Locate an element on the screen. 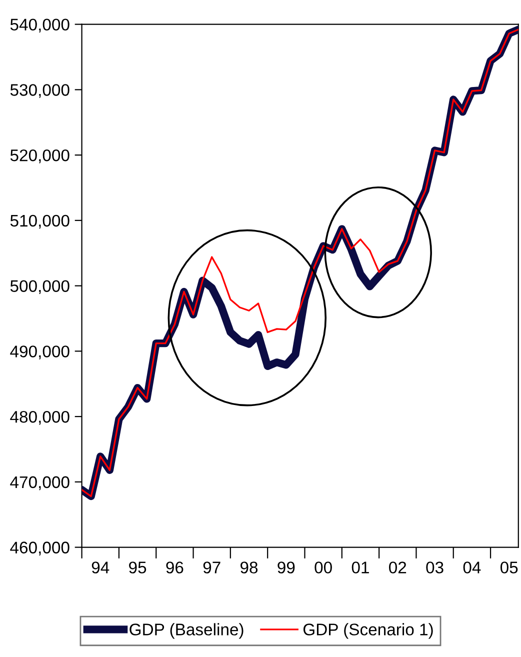 This screenshot has width=521, height=657. x-tick-label: 05 is located at coordinates (509, 568).